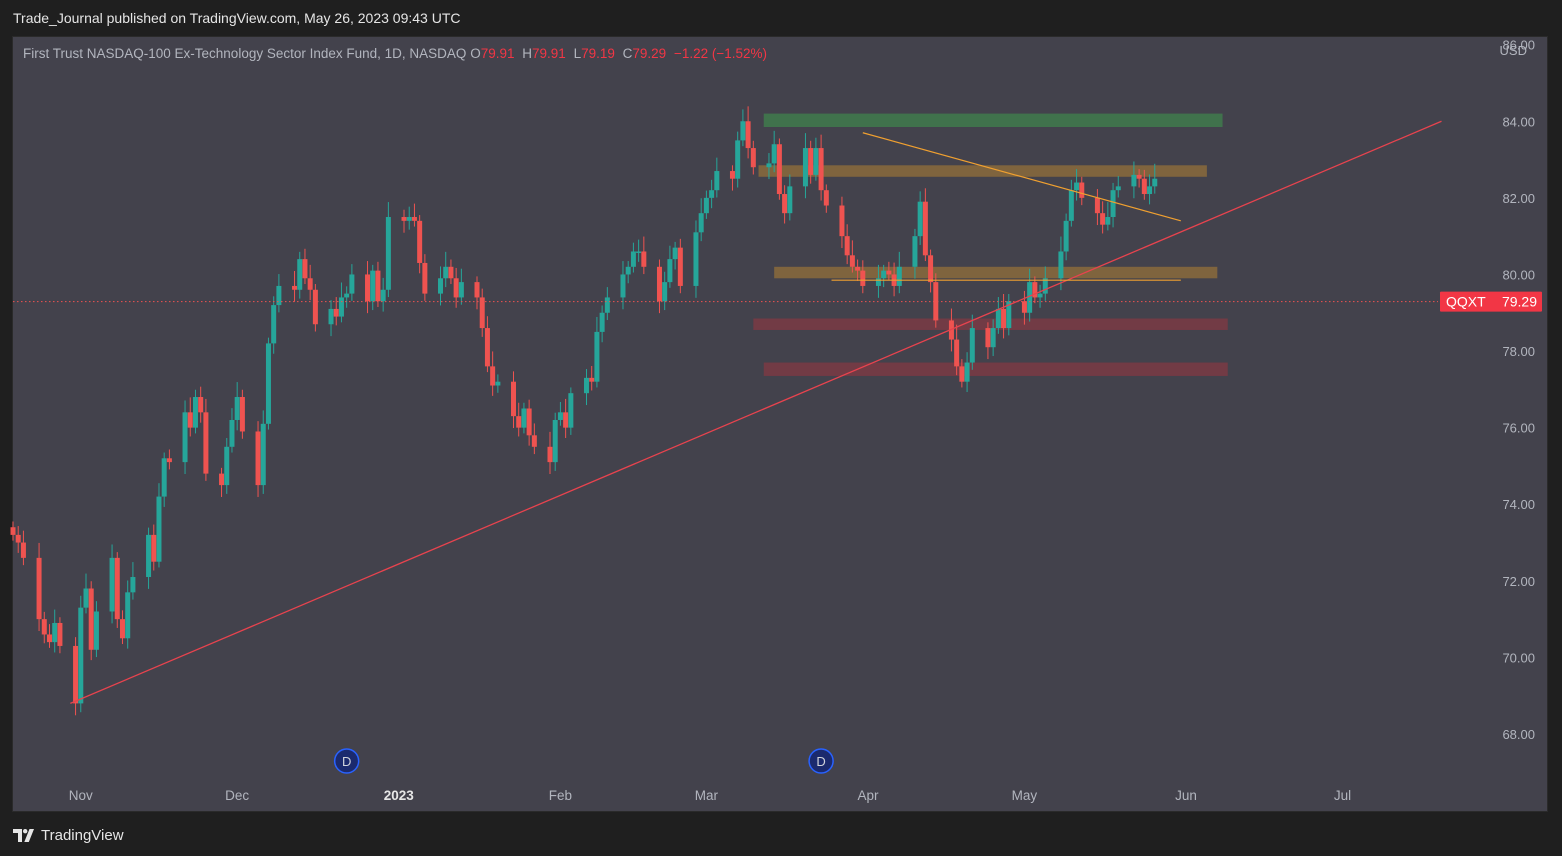  I want to click on tradingview-logo: TradingView, so click(68, 835).